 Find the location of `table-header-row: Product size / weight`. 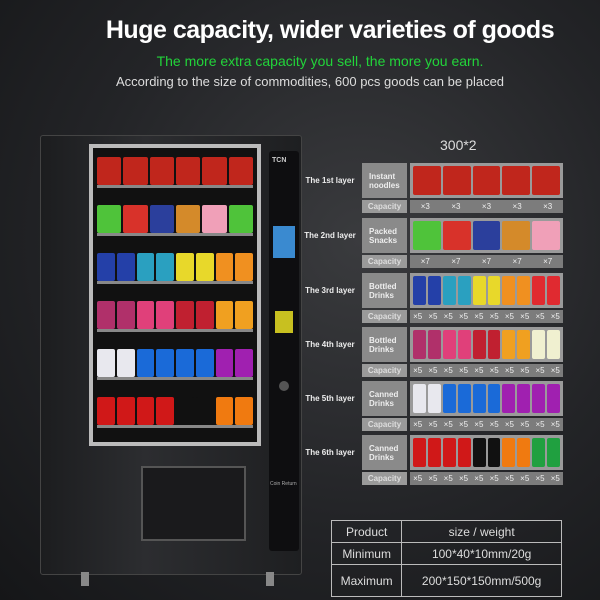

table-header-row: Product size / weight is located at coordinates (446, 531).